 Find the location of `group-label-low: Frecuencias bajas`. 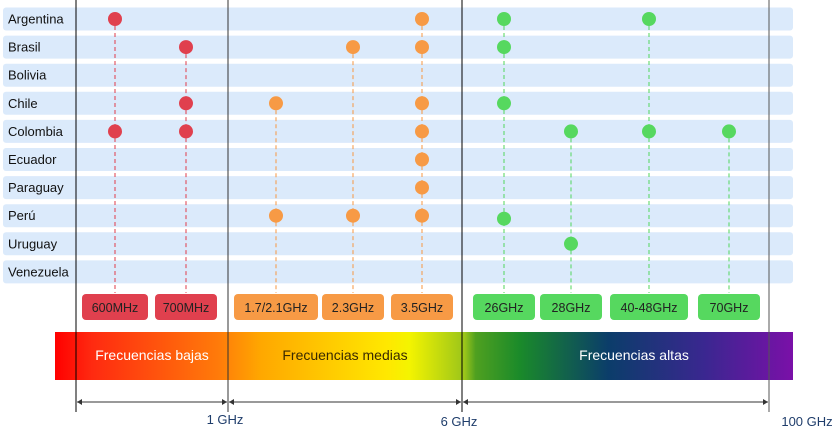

group-label-low: Frecuencias bajas is located at coordinates (152, 355).